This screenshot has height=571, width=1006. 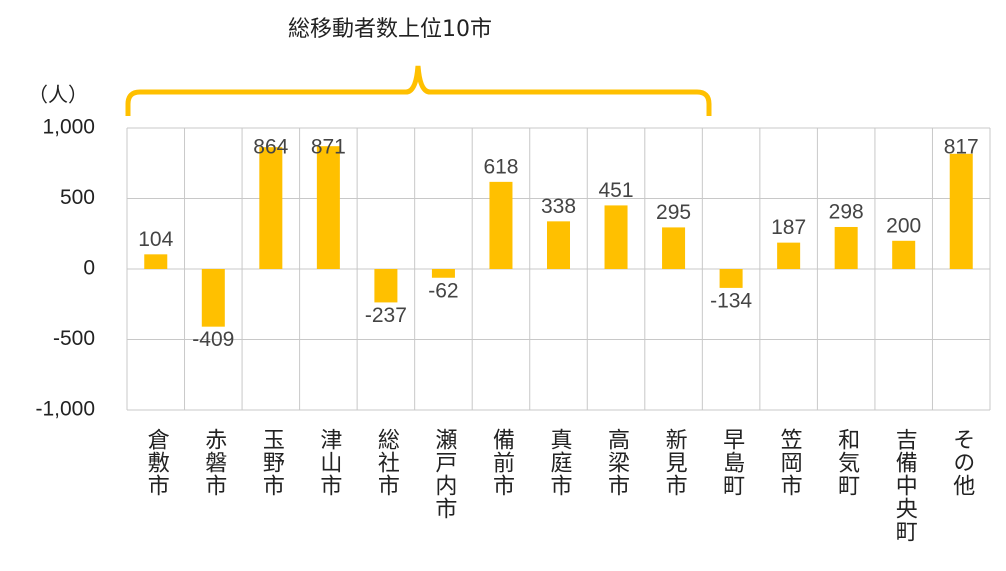 I want to click on x-tick-label: 笠岡市, so click(x=790, y=462).